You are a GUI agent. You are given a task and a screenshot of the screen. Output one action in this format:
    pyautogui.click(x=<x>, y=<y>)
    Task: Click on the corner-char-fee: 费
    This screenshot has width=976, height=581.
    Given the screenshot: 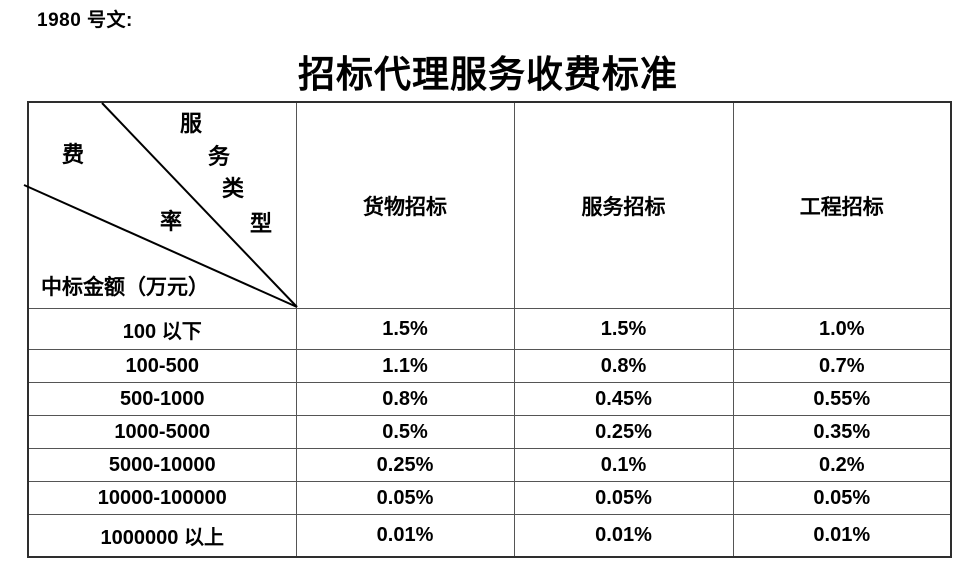 What is the action you would take?
    pyautogui.click(x=73, y=155)
    